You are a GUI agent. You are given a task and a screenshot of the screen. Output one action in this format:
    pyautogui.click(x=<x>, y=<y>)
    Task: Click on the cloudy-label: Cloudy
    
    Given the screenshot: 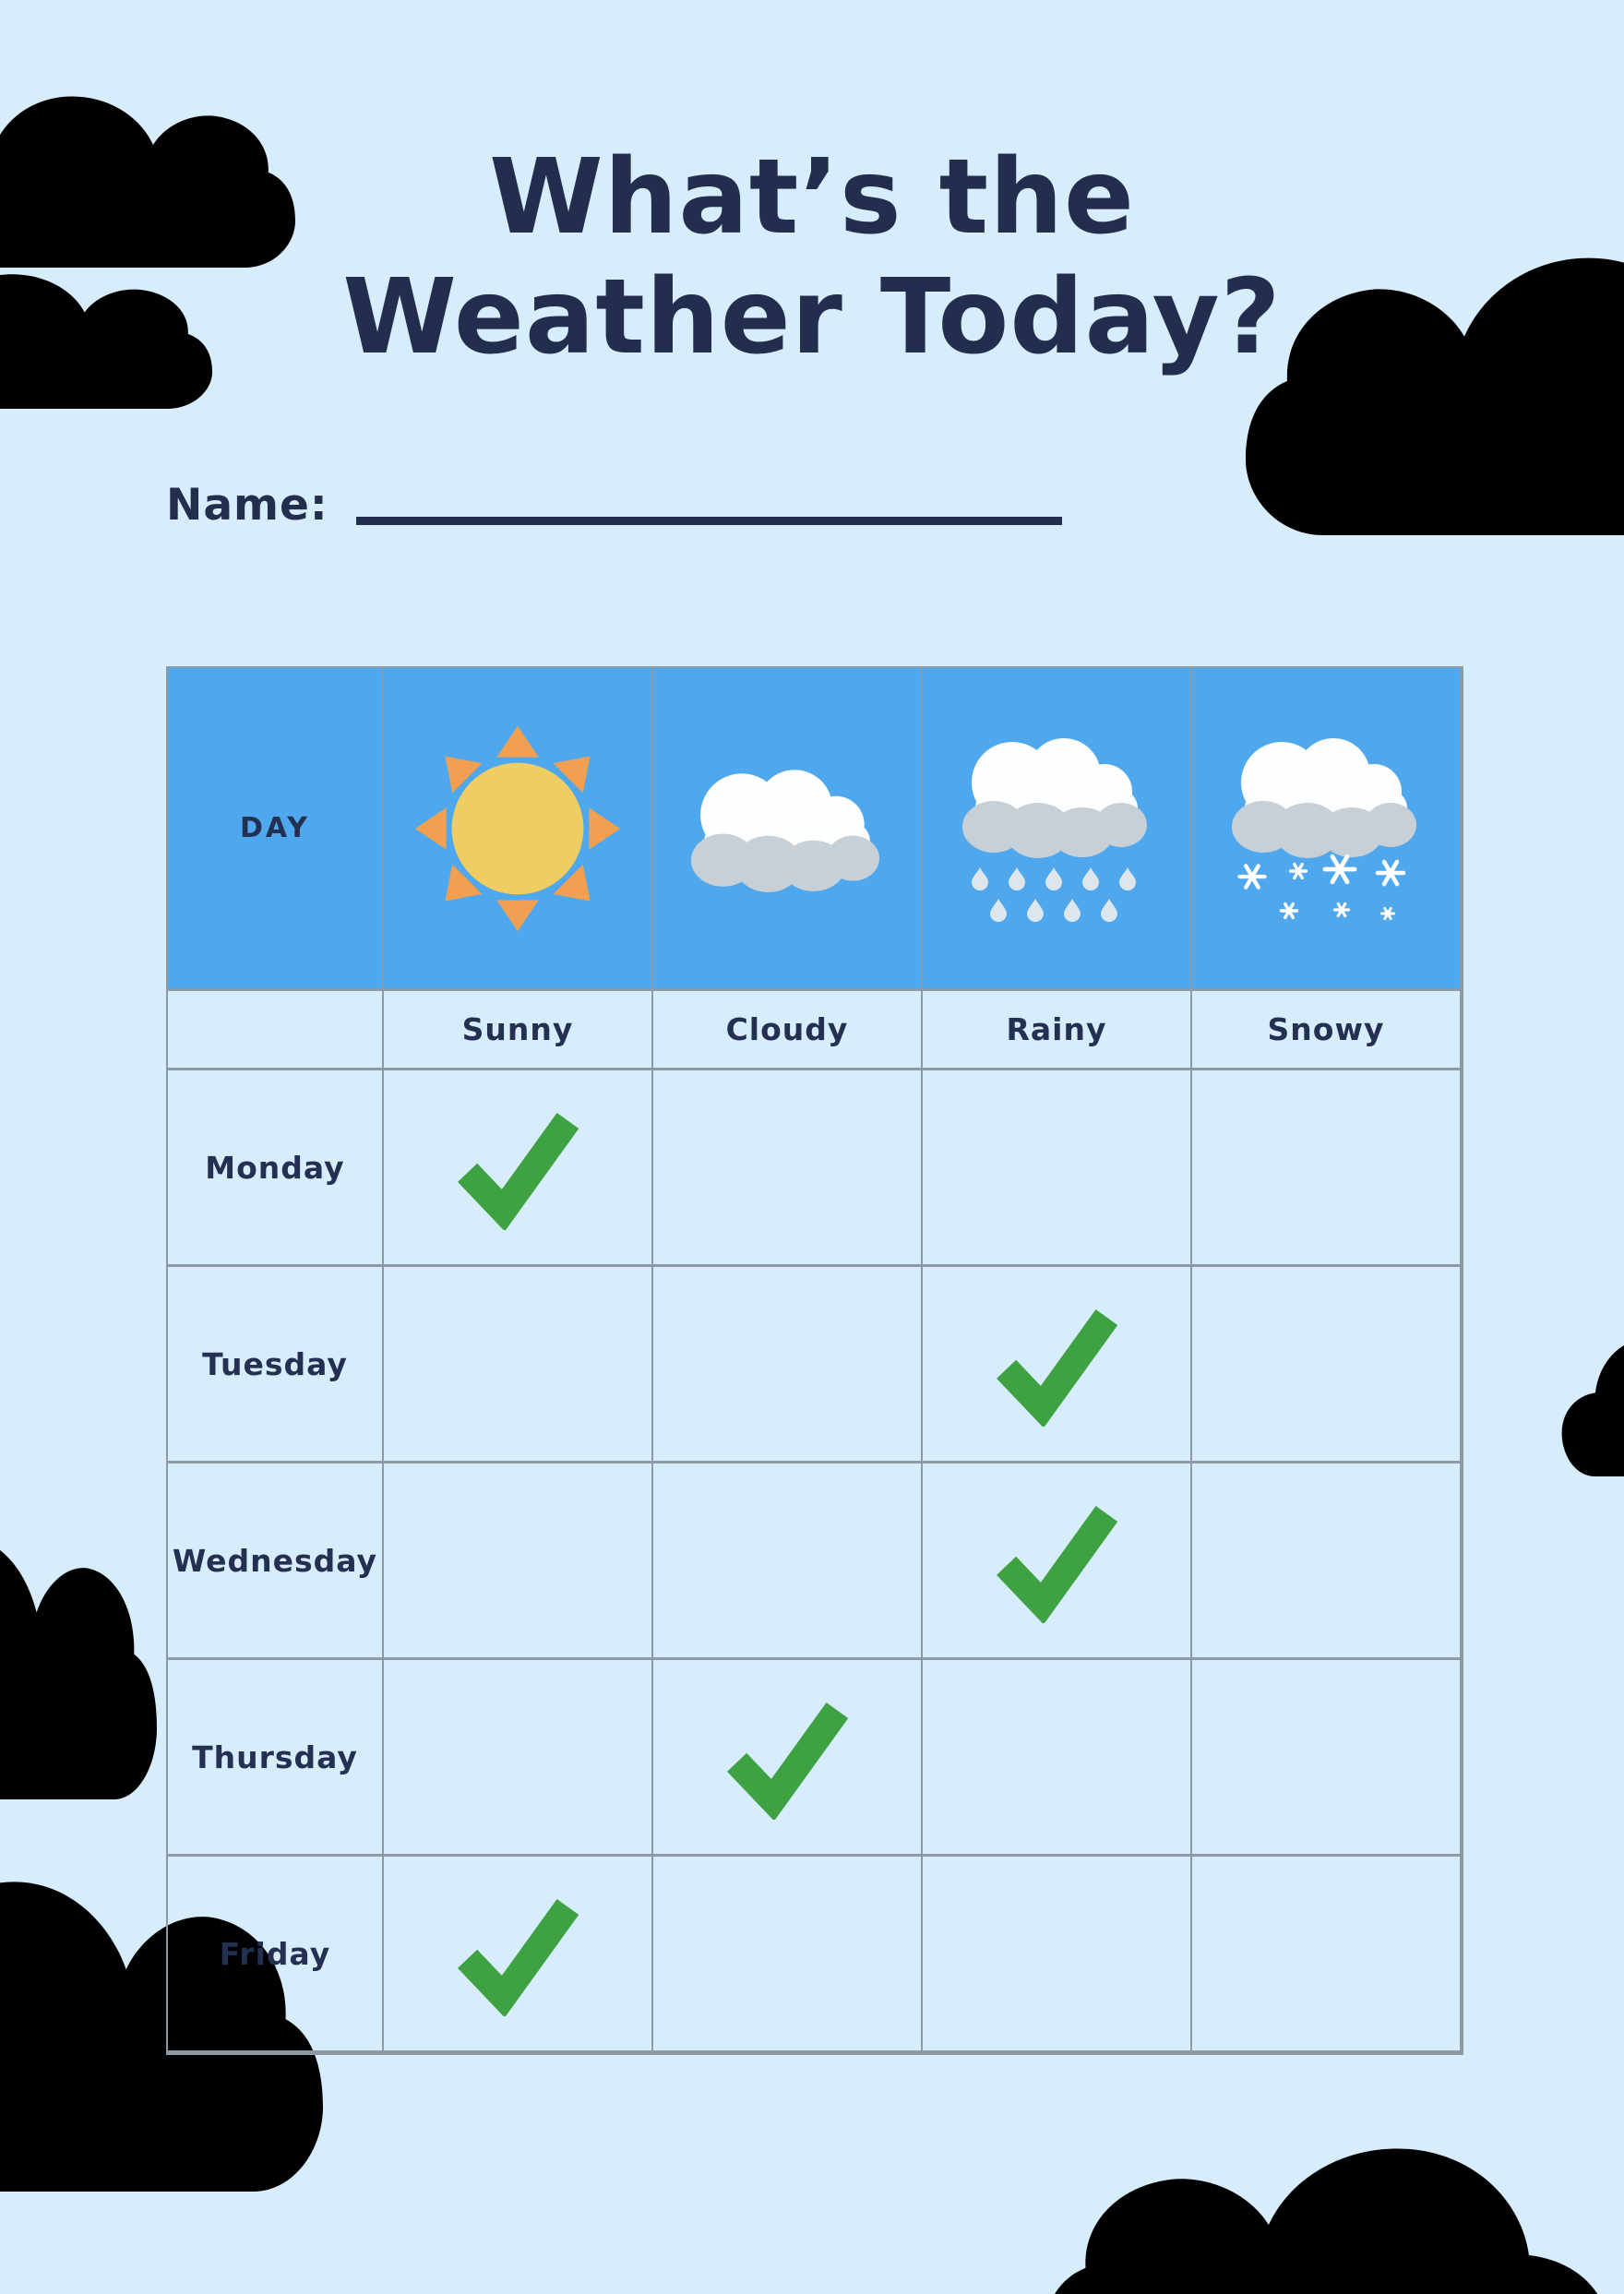 What is the action you would take?
    pyautogui.click(x=787, y=1029)
    